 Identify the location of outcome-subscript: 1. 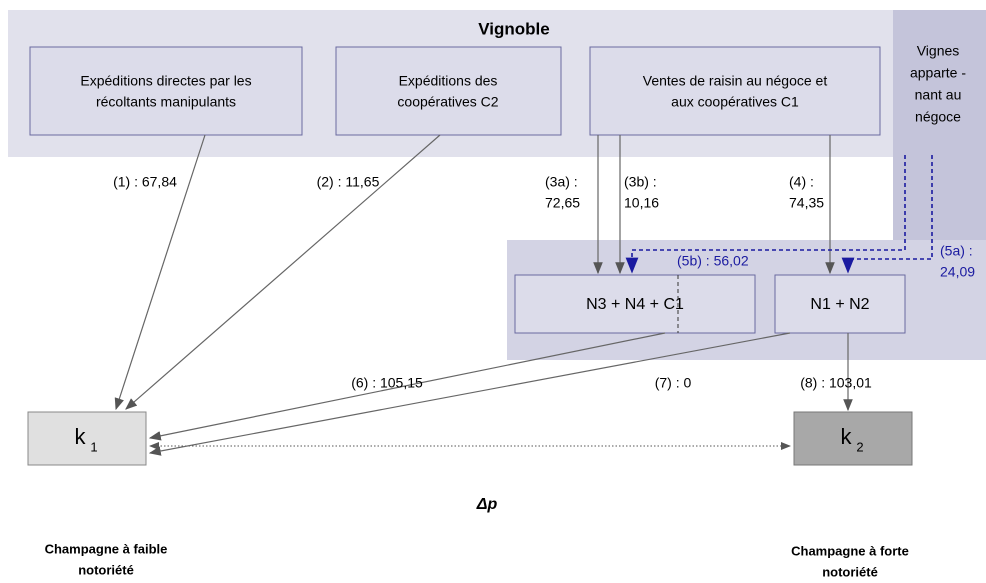
(93, 446).